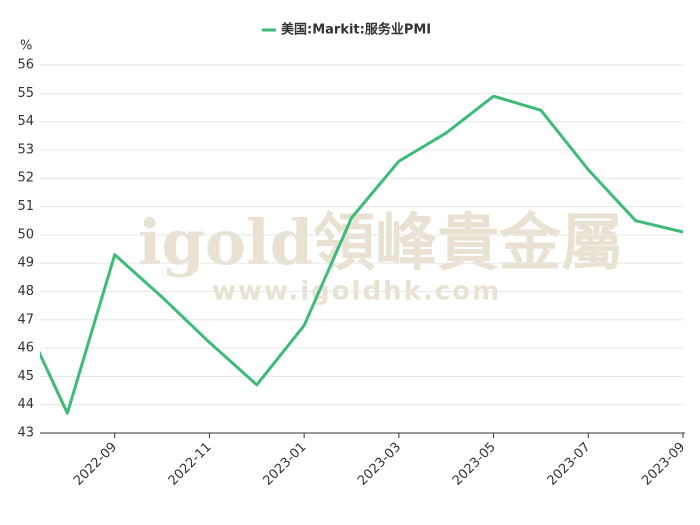 This screenshot has height=525, width=700. What do you see at coordinates (474, 464) in the screenshot?
I see `x-tick-label: 2023-05` at bounding box center [474, 464].